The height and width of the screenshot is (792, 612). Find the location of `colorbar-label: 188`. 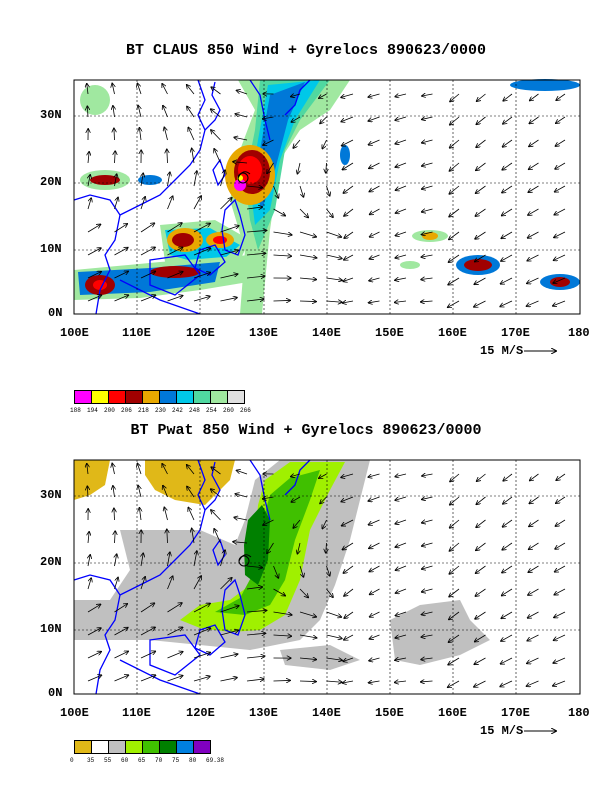

colorbar-label: 188 is located at coordinates (75, 410).